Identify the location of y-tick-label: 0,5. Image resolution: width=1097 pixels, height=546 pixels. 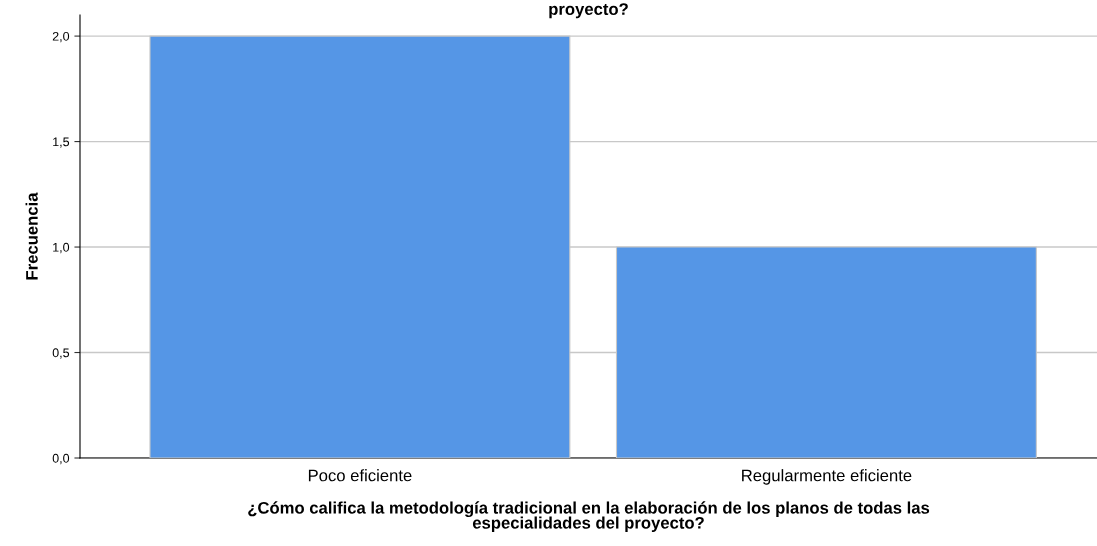
(61, 353).